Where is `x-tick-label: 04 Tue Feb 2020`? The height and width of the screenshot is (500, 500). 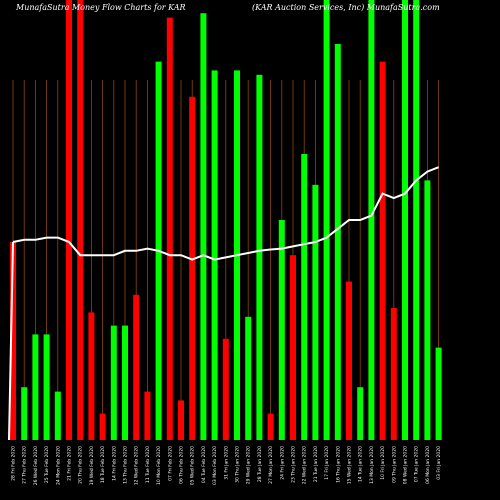 x-tick-label: 04 Tue Feb 2020 is located at coordinates (204, 464).